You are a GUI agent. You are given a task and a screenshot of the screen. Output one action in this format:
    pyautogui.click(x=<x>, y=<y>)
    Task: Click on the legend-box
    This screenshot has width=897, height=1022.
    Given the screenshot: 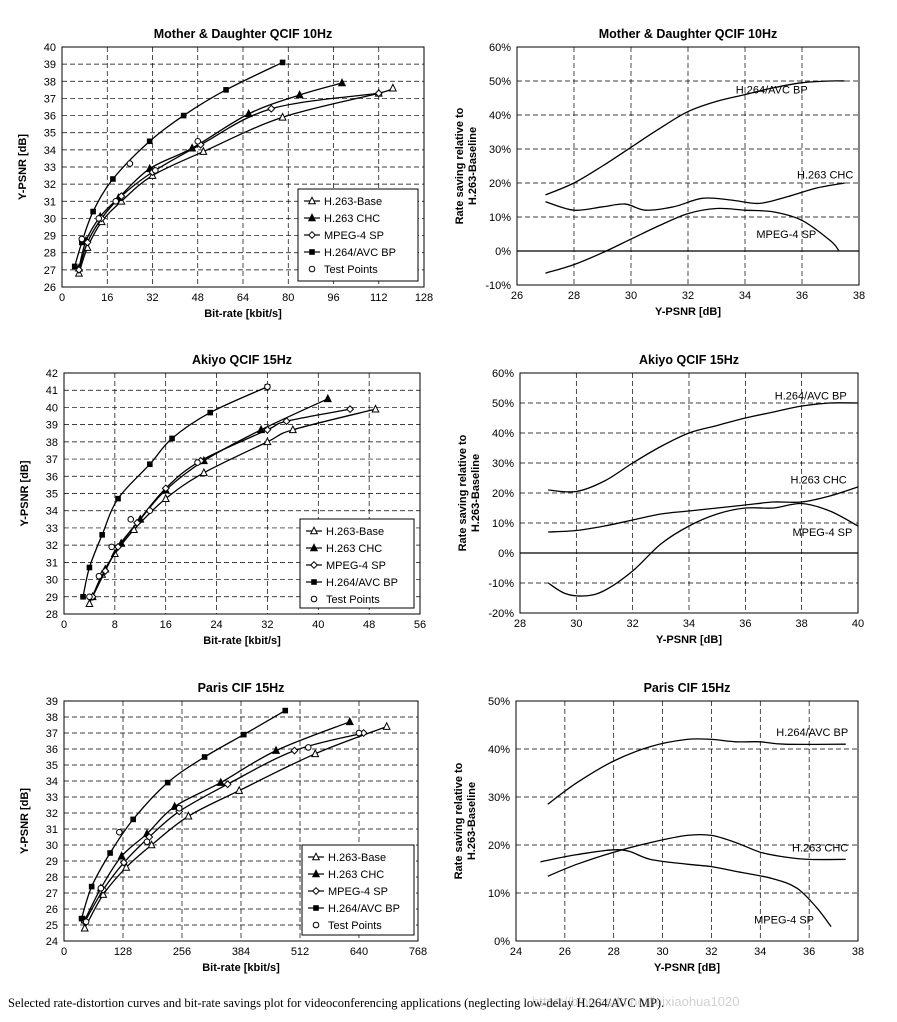 What is the action you would take?
    pyautogui.click(x=357, y=563)
    